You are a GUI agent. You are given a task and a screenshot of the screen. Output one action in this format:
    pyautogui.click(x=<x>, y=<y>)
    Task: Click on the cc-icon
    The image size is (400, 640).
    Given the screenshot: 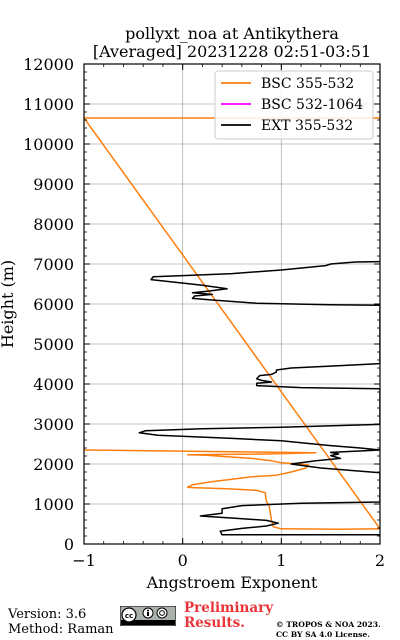 What is the action you would take?
    pyautogui.click(x=129, y=615)
    